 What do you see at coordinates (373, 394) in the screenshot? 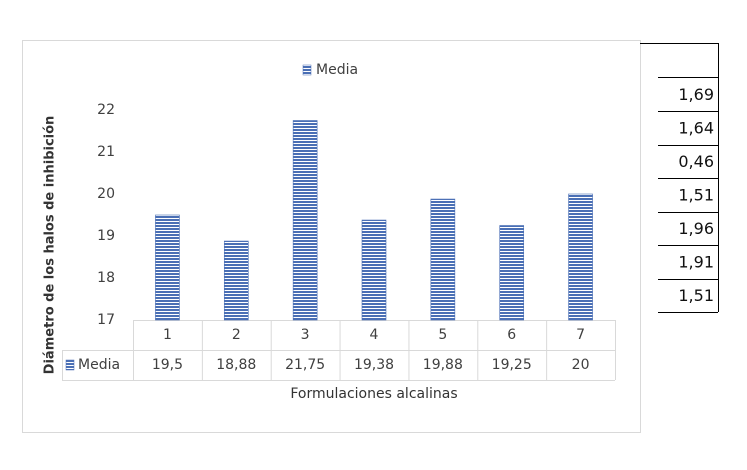
I see `x-axis-title: Formulaciones alcalinas` at bounding box center [373, 394].